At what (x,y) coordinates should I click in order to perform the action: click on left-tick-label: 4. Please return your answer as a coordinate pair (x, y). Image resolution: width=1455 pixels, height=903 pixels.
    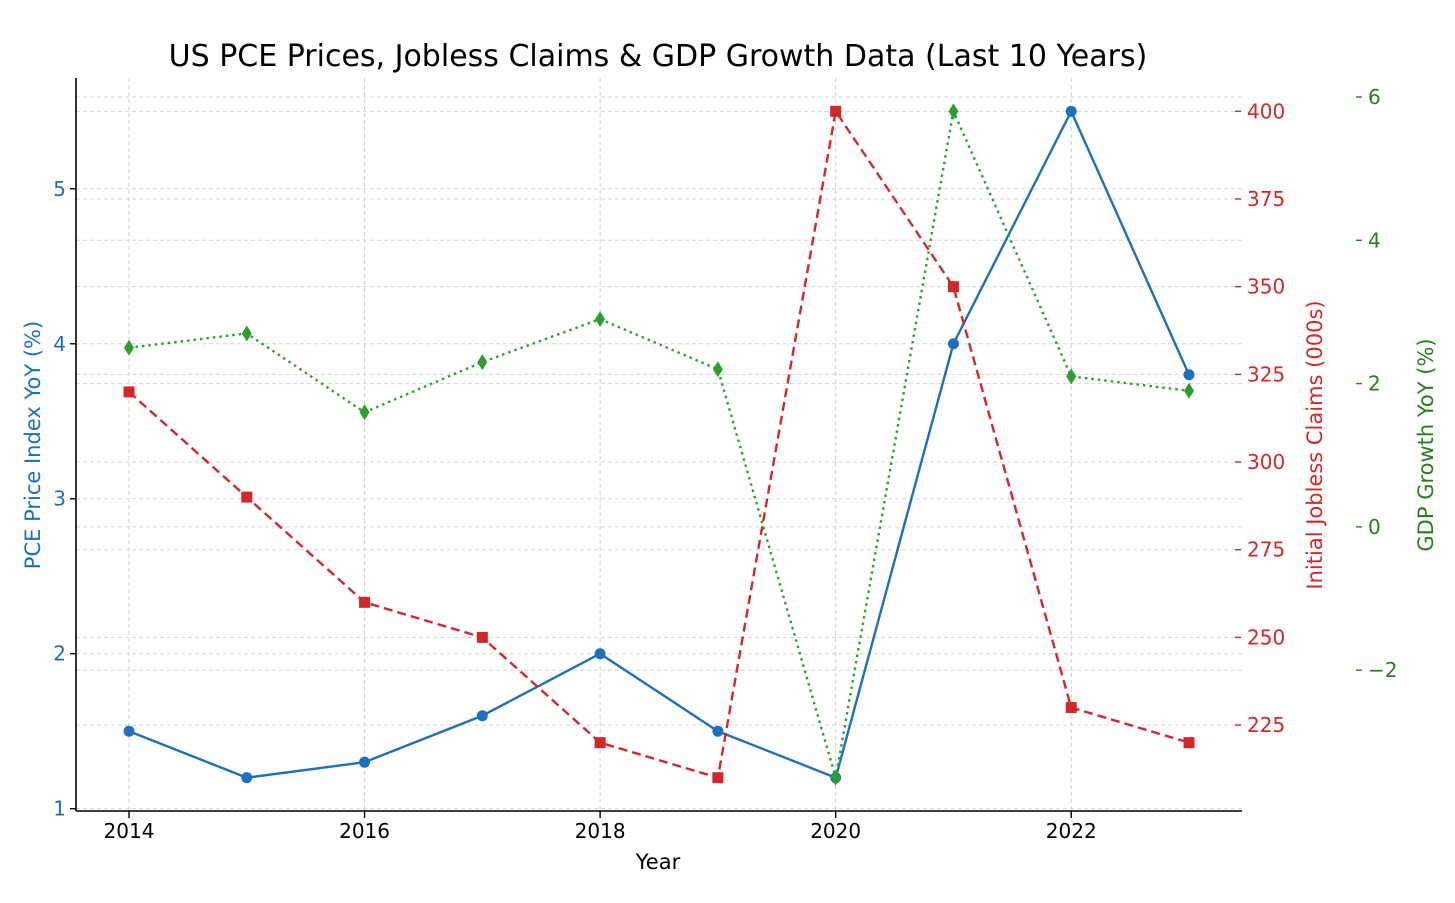
    Looking at the image, I should click on (59, 344).